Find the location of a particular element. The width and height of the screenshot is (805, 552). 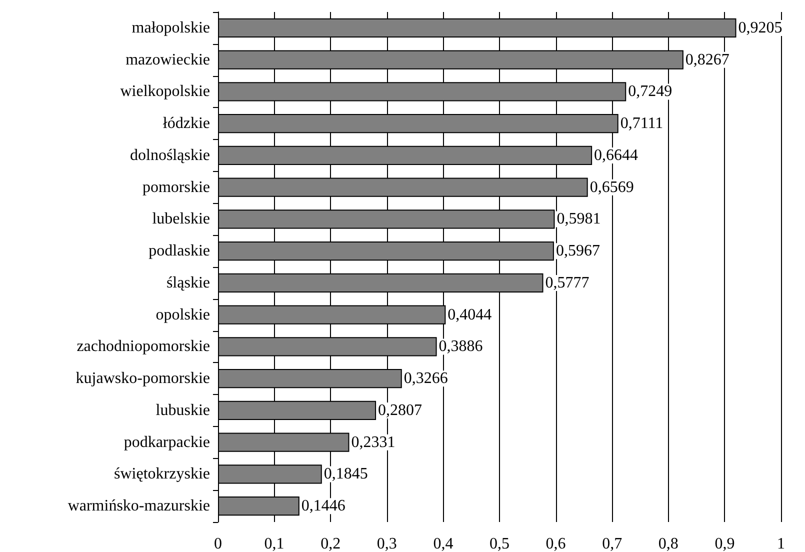

y-tick-label: małopolskie is located at coordinates (171, 27).